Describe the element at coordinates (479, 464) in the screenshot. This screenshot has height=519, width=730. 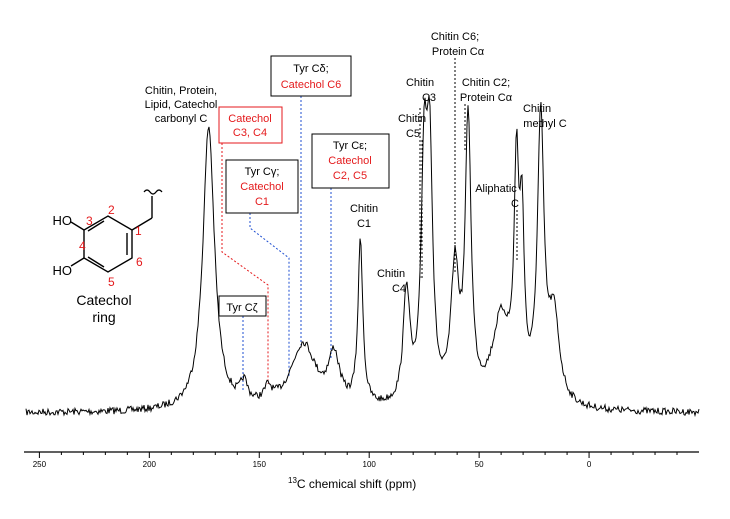
I see `x-tick-label: 50` at that location.